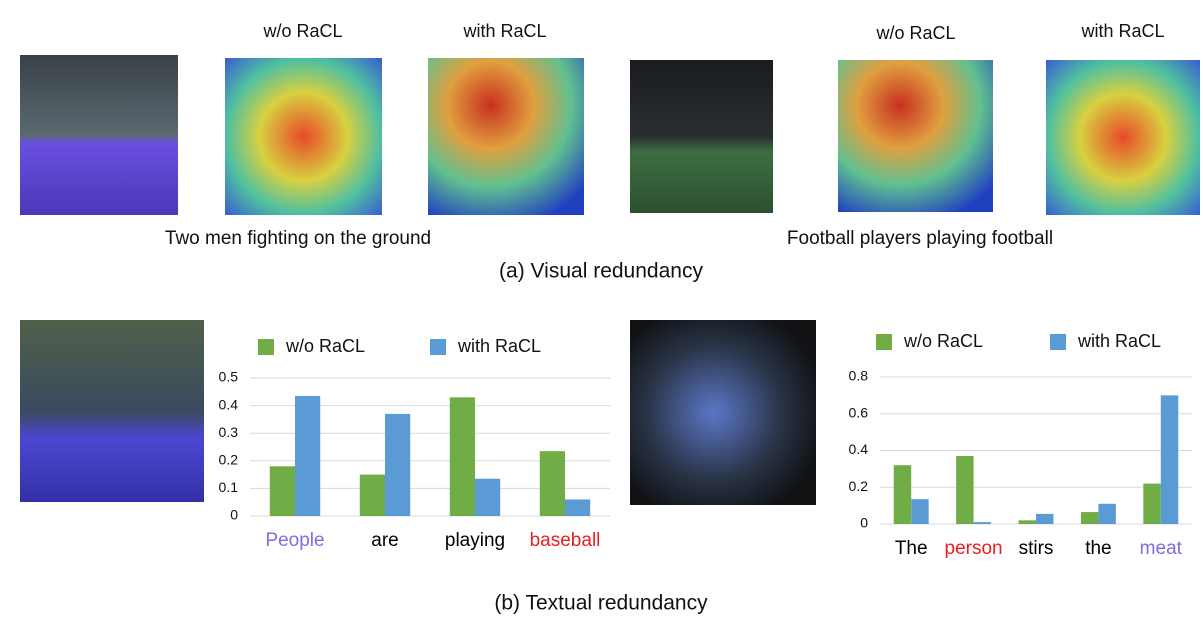 Image resolution: width=1203 pixels, height=621 pixels. Describe the element at coordinates (1036, 548) in the screenshot. I see `x-tick-label: stirs` at that location.